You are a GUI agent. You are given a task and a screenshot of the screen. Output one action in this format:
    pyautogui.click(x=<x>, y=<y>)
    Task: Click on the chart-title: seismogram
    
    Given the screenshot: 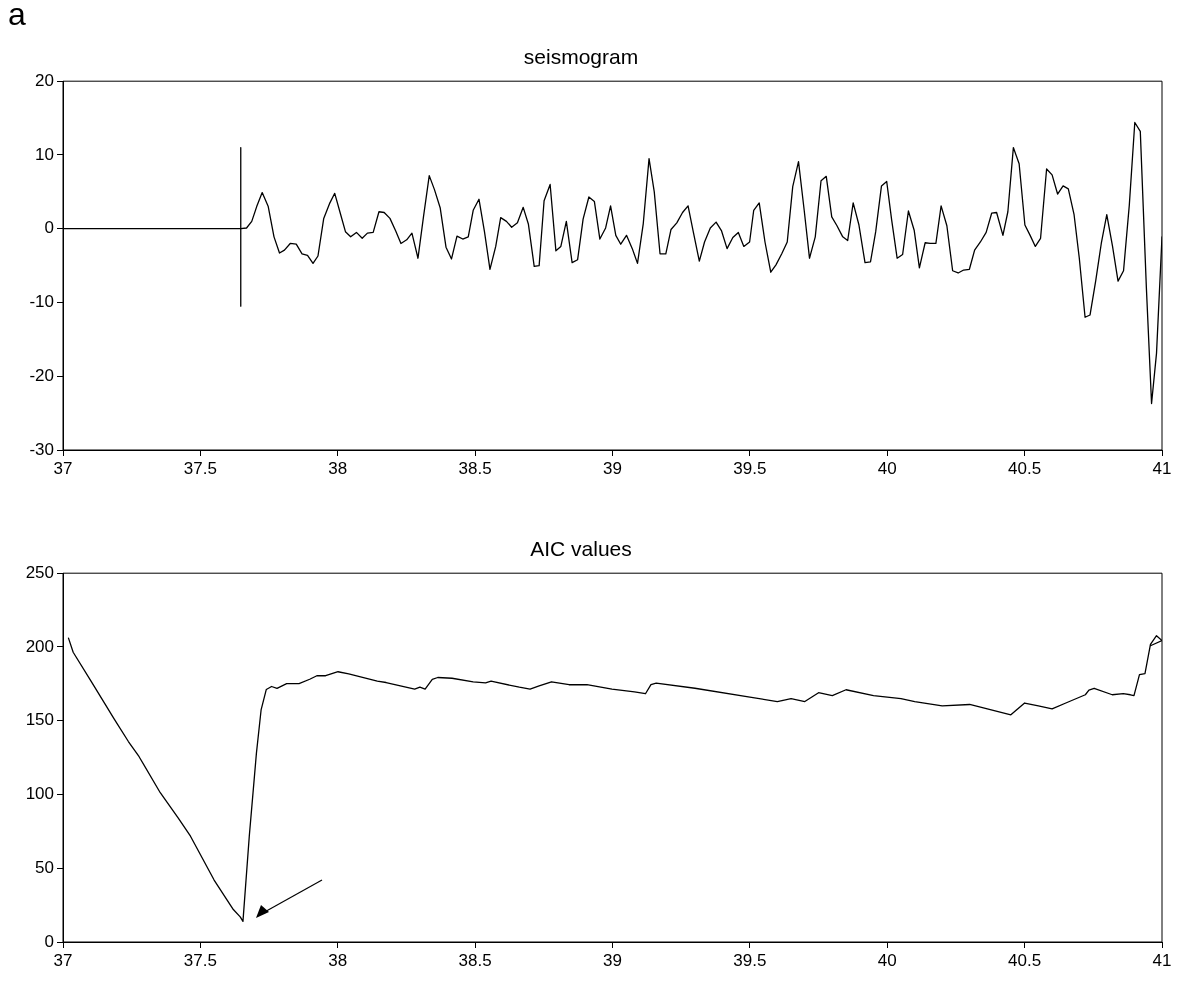 What is the action you would take?
    pyautogui.click(x=581, y=57)
    